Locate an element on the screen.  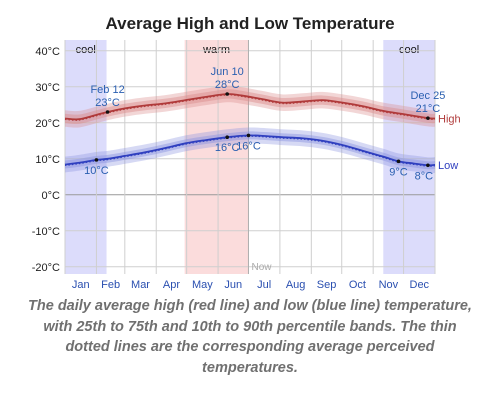
month-tick-label: Jun is located at coordinates (233, 285).